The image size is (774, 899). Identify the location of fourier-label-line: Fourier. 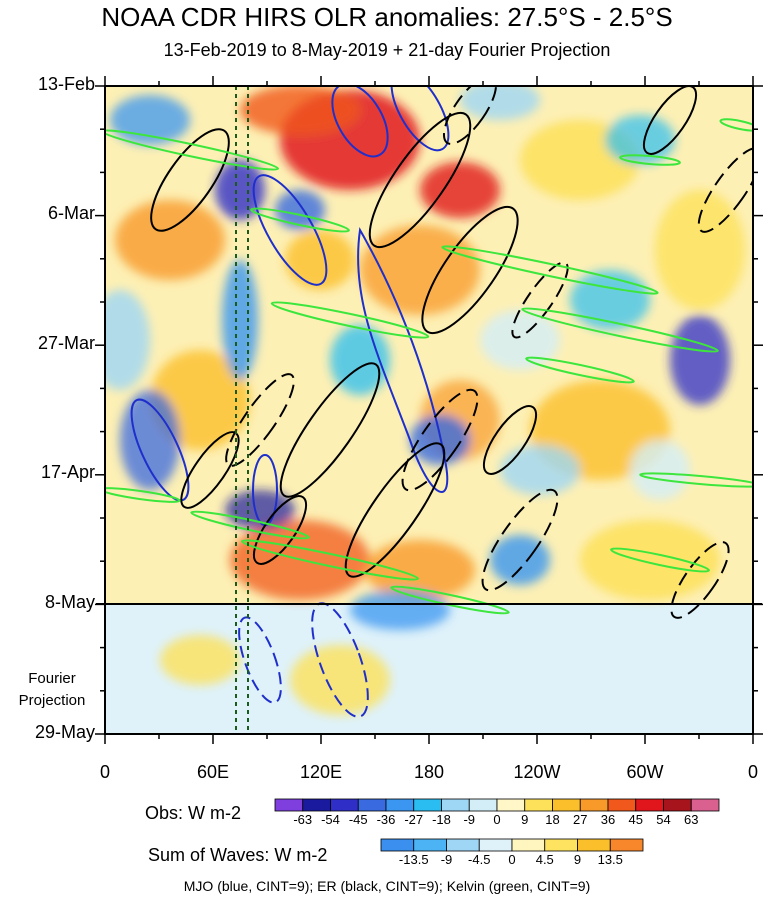
(52, 678).